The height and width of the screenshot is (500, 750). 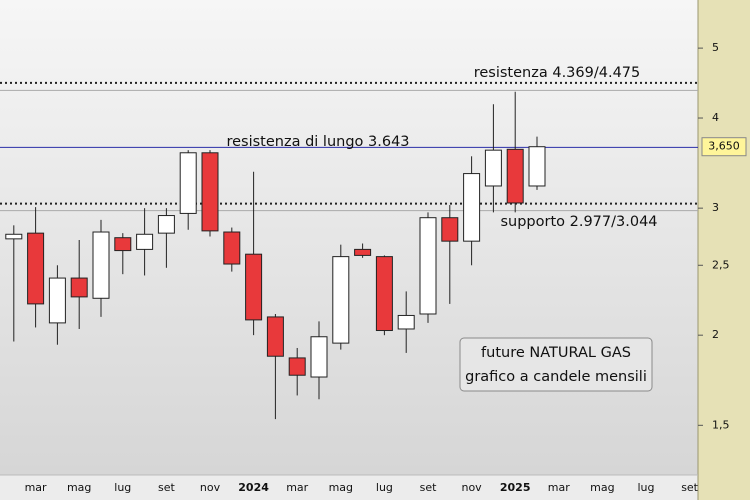 I want to click on y-tick-label: 5, so click(x=715, y=47).